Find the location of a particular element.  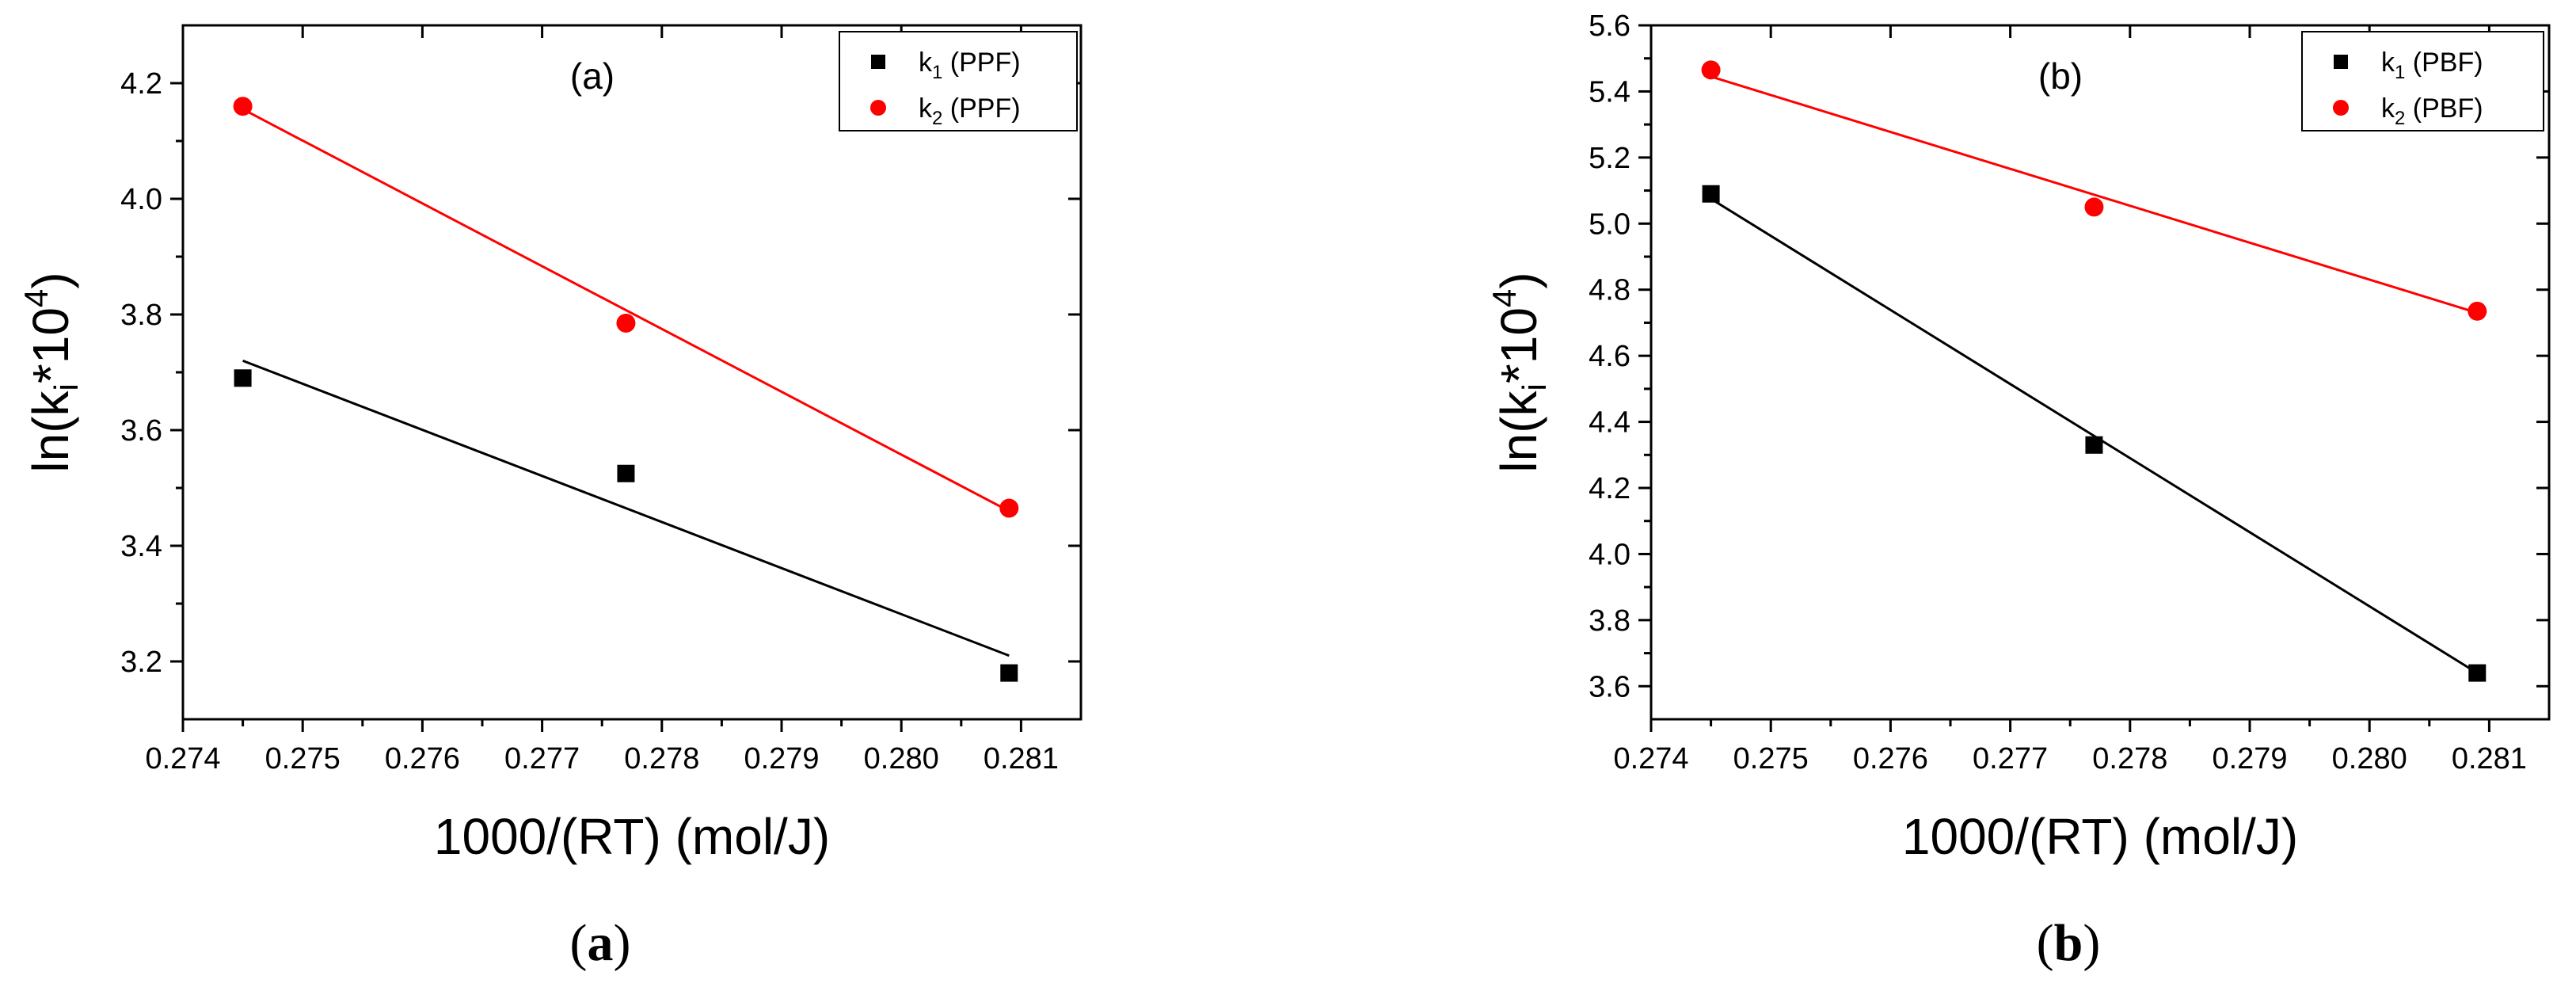

y-tick-label: 3.2 is located at coordinates (141, 663).